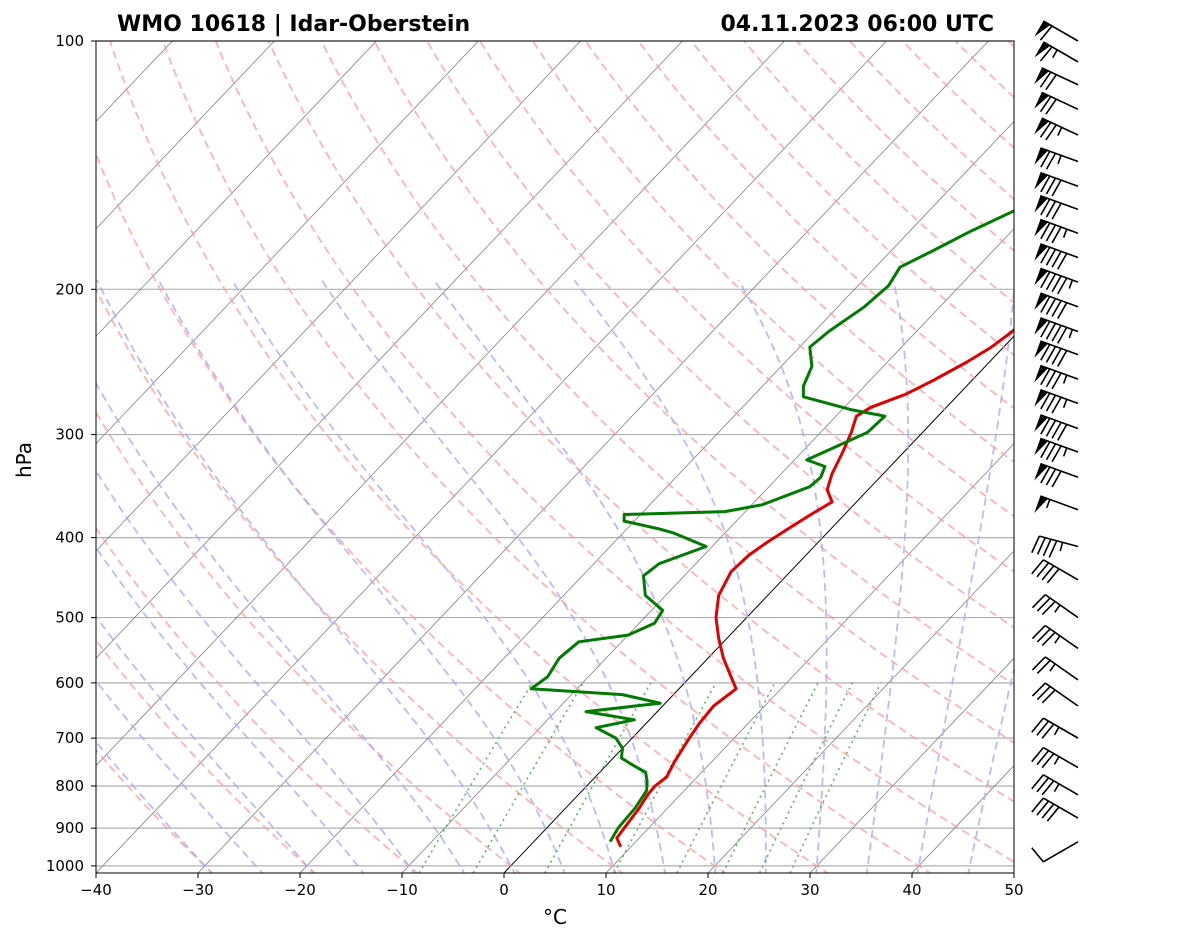  I want to click on y-tick-label-700: 700, so click(69, 738).